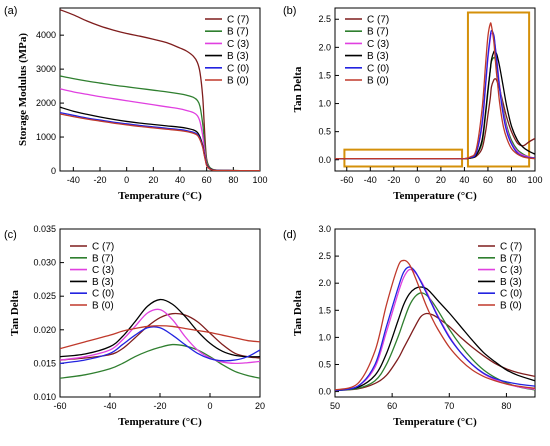  I want to click on y-tick-label: 2000, so click(46, 103).